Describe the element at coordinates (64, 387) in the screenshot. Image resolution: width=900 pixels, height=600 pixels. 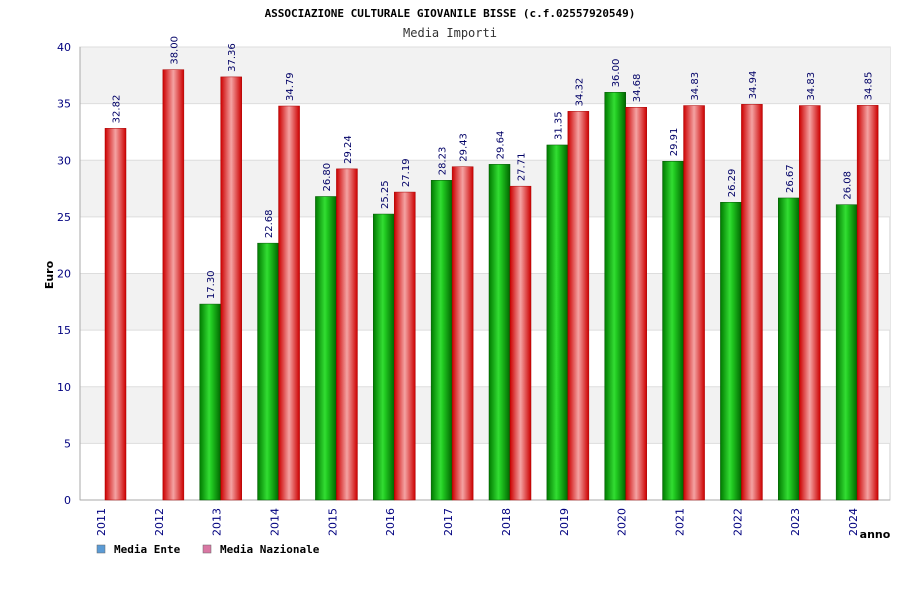
I see `y-tick-label: 10` at that location.